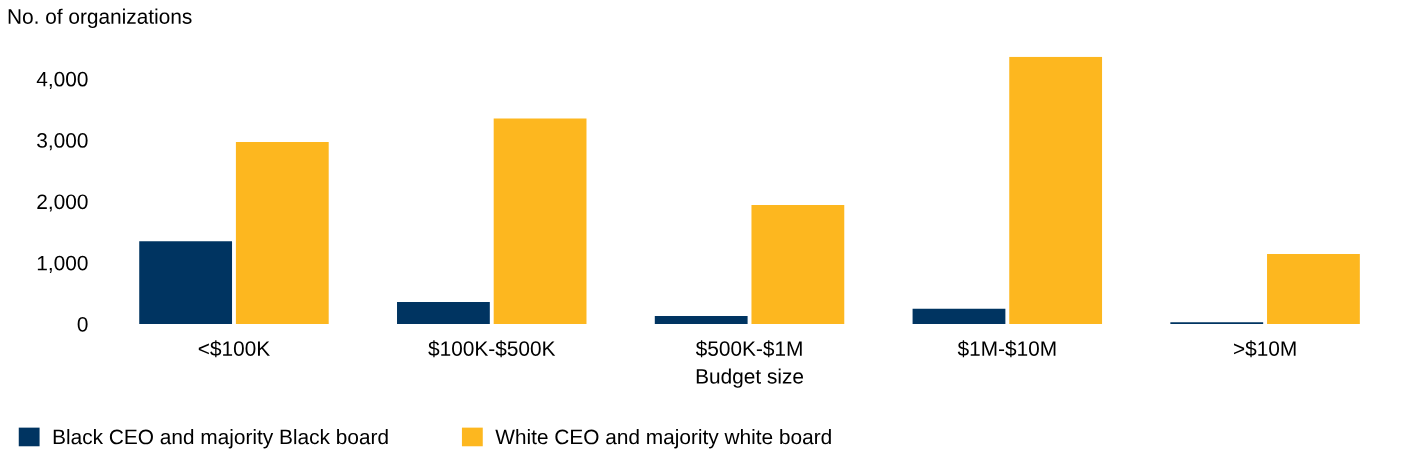 The image size is (1401, 458). I want to click on x-tick-label: $100K-$500K, so click(492, 349).